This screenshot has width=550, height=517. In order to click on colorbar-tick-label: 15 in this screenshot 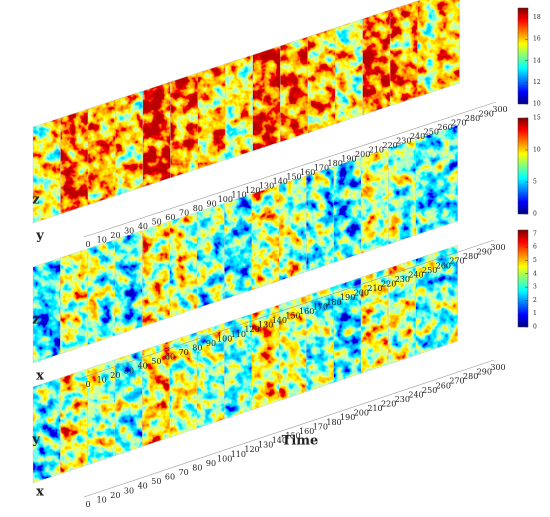, I will do `click(537, 118)`.